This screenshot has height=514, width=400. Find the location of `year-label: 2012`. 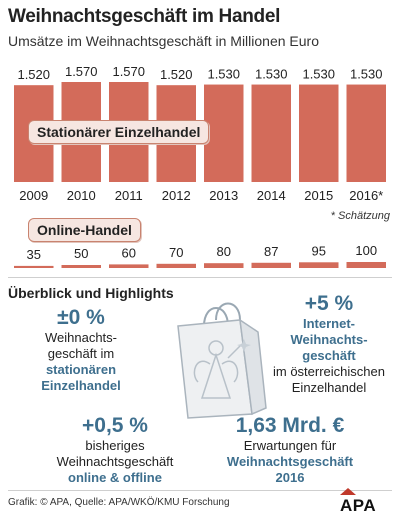

year-label: 2012 is located at coordinates (176, 195).